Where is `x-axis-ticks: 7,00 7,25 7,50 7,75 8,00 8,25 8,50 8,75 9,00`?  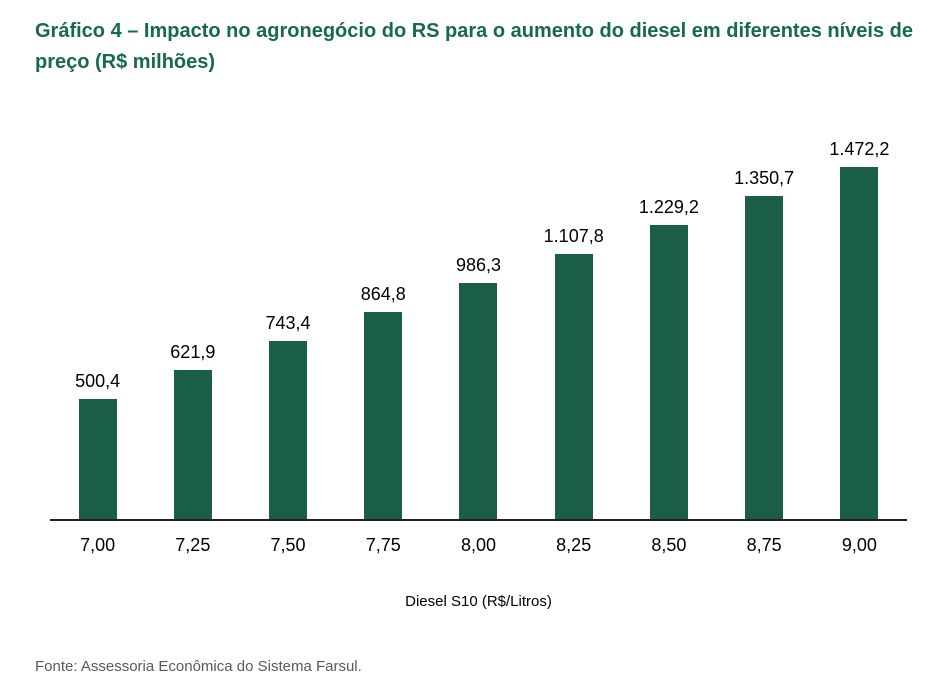
x-axis-ticks: 7,00 7,25 7,50 7,75 8,00 8,25 8,50 8,75 9,00 is located at coordinates (478, 538).